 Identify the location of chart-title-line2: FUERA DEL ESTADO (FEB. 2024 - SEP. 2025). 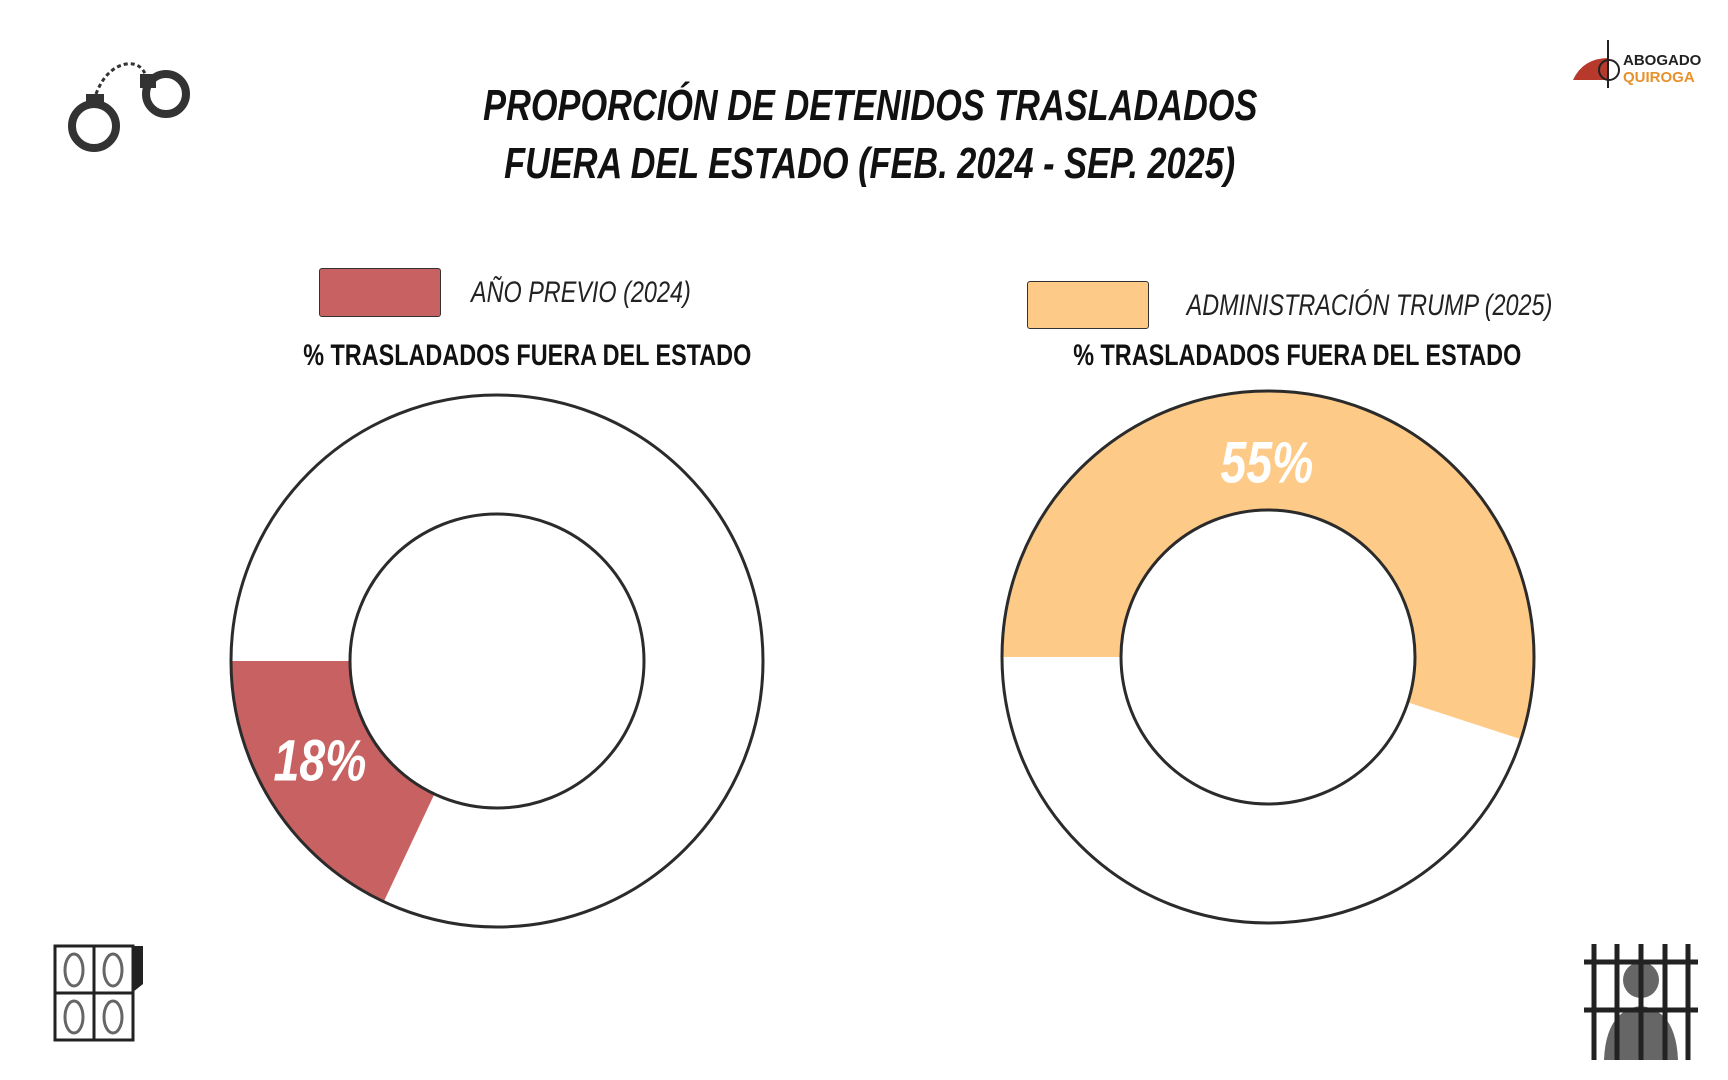
(870, 163).